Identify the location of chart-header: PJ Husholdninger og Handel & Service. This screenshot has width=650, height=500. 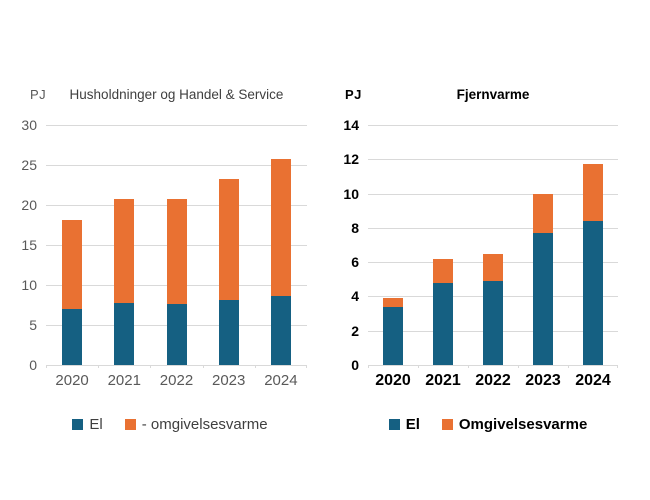
(170, 96).